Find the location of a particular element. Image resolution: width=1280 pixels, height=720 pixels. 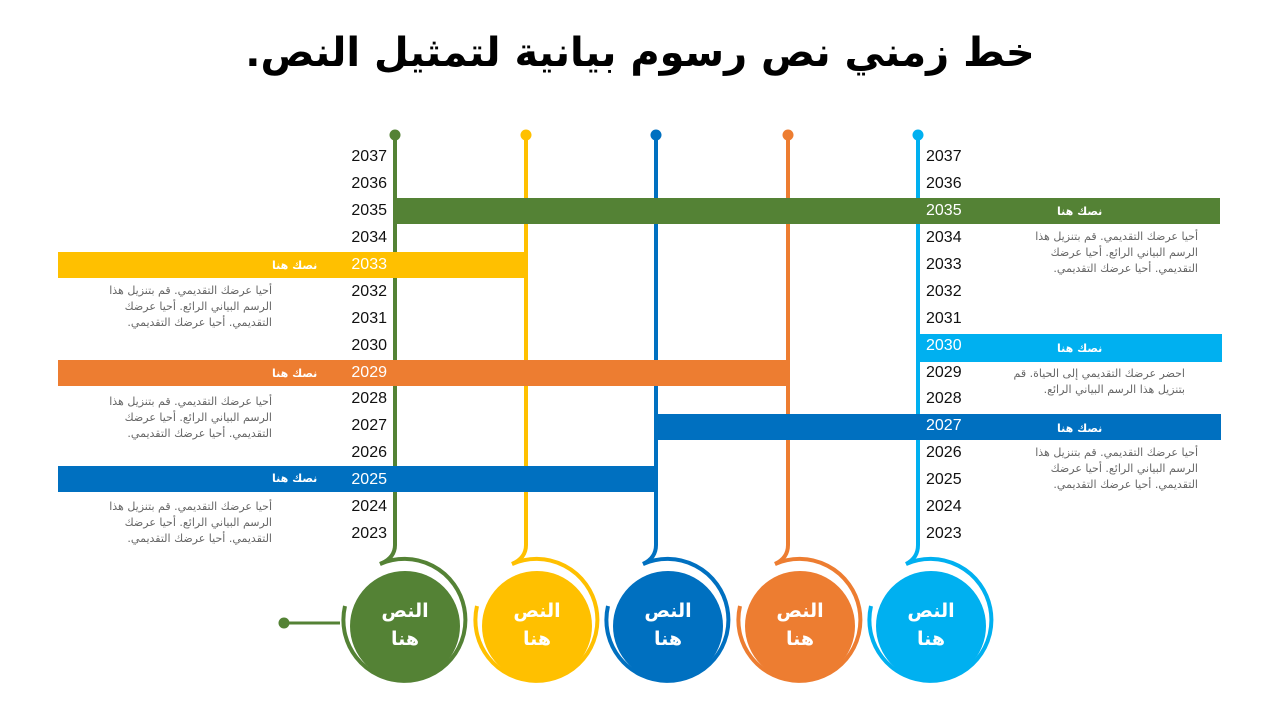

bar-green-label: نصك هنا is located at coordinates (1079, 211).